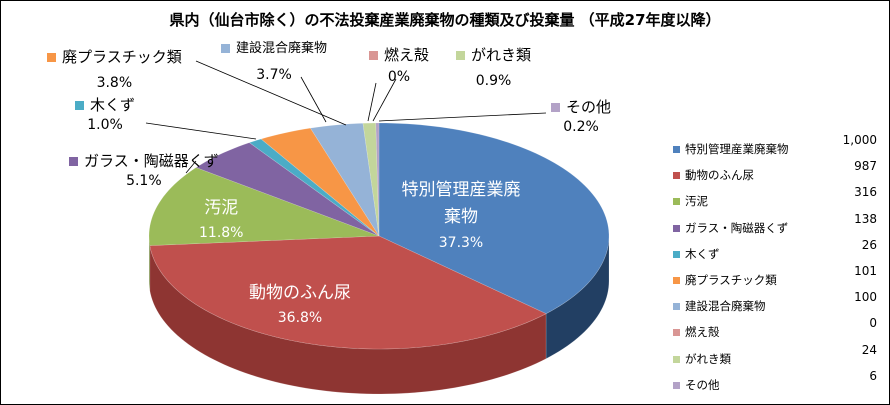 The height and width of the screenshot is (405, 890). Describe the element at coordinates (300, 306) in the screenshot. I see `slice-label-1: 動物のふん尿 36.8%` at that location.